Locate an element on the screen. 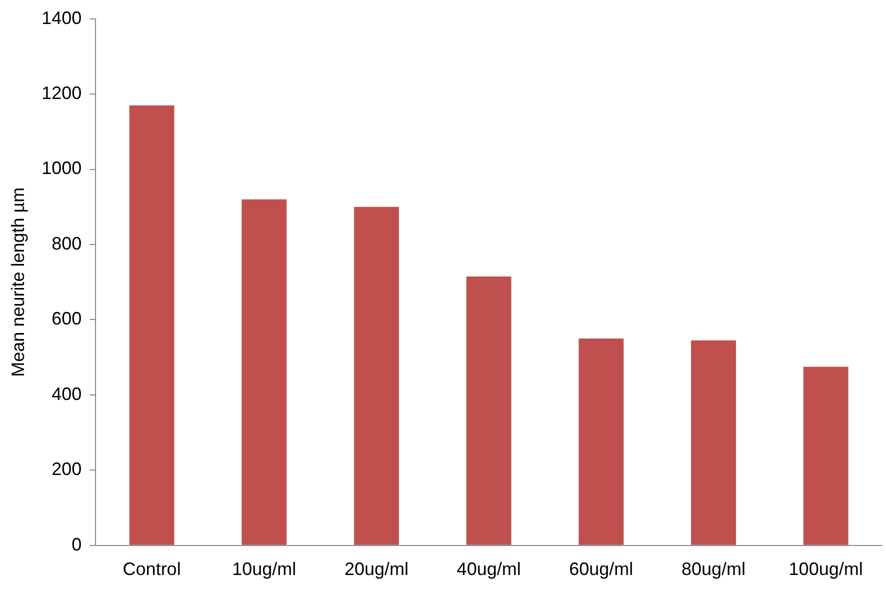 This screenshot has height=599, width=886. x-tick-label: 20ug/ml is located at coordinates (376, 569).